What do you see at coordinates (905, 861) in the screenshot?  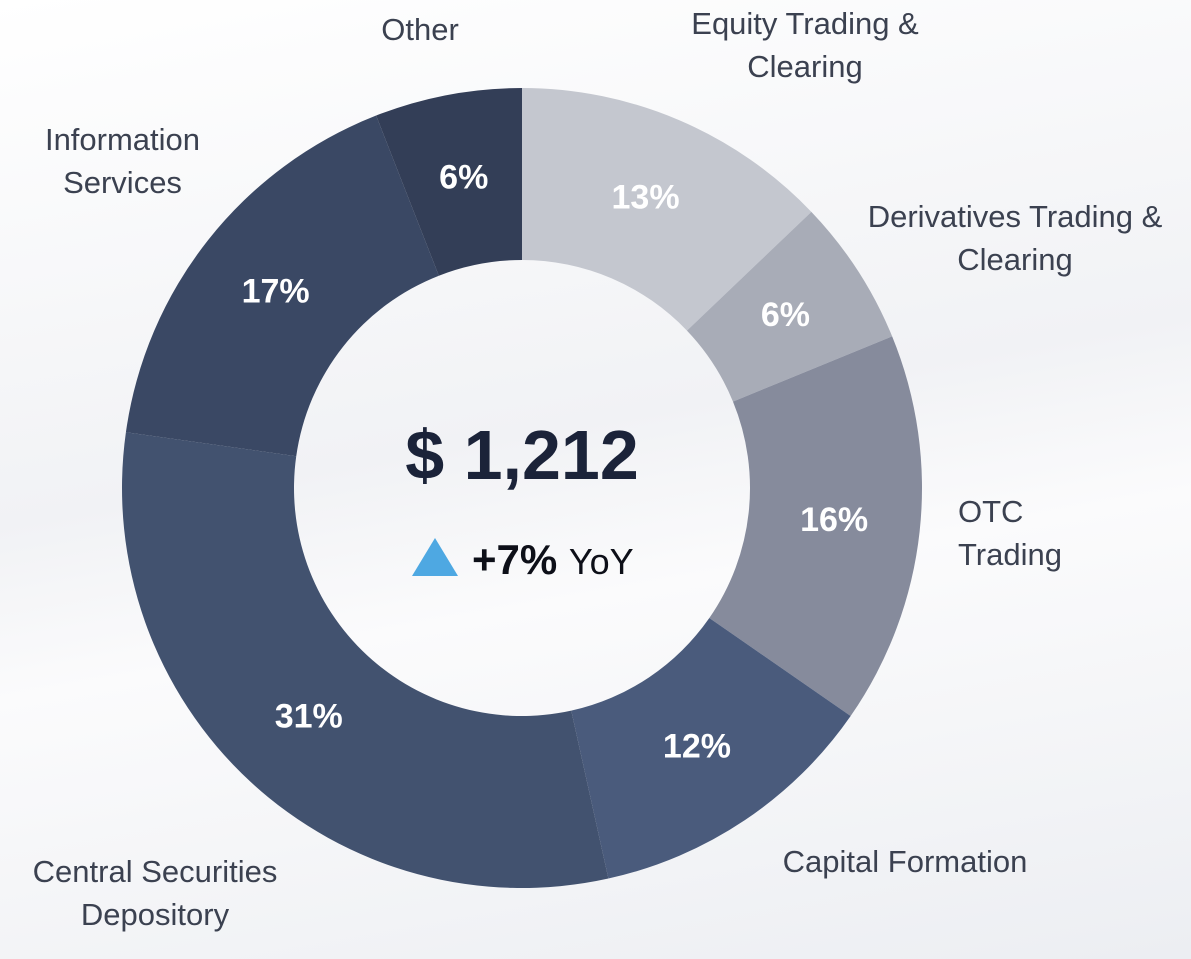 I see `category-label: Capital Formation` at bounding box center [905, 861].